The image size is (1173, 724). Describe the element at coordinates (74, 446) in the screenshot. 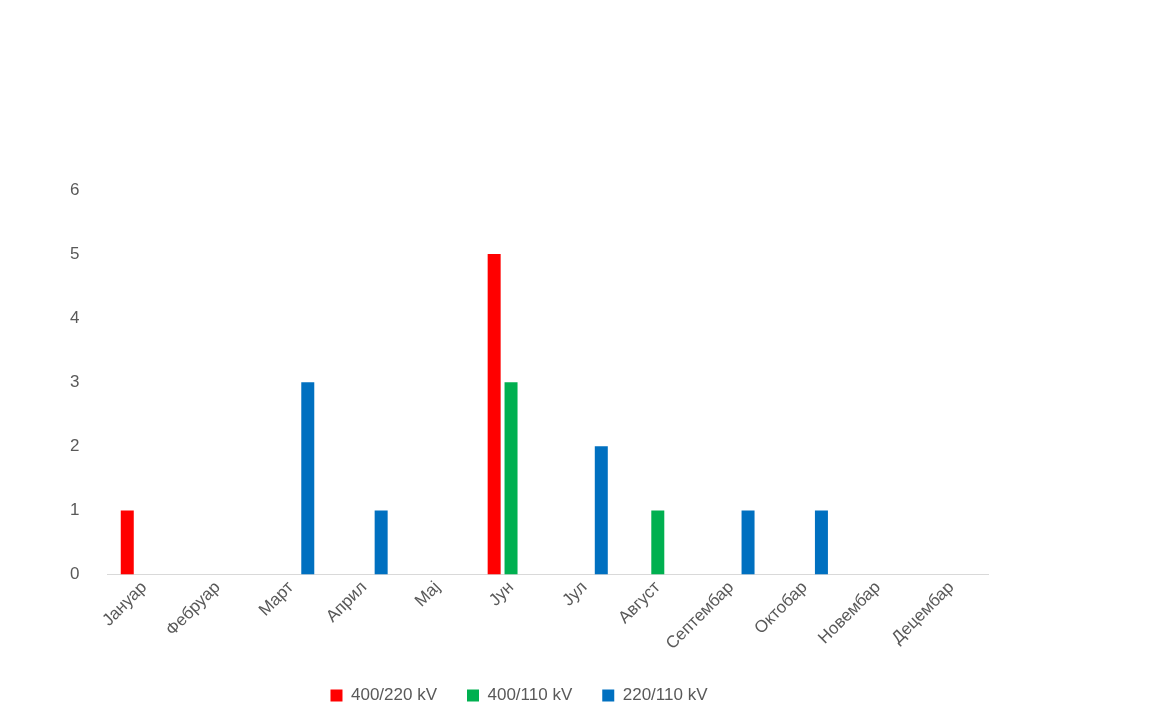

I see `y-tick-label: 2` at that location.